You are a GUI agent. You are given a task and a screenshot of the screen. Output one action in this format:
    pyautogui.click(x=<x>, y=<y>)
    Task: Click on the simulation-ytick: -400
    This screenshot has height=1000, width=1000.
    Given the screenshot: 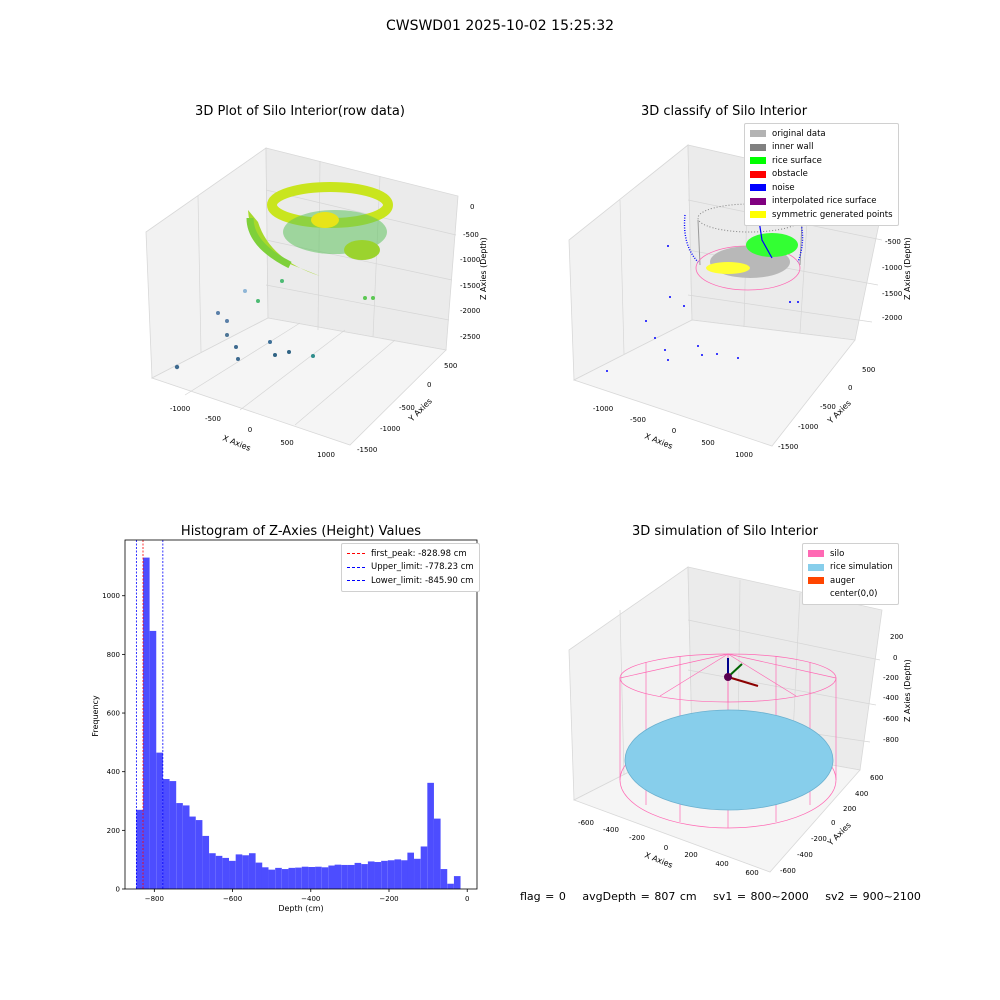 What is the action you would take?
    pyautogui.click(x=805, y=855)
    